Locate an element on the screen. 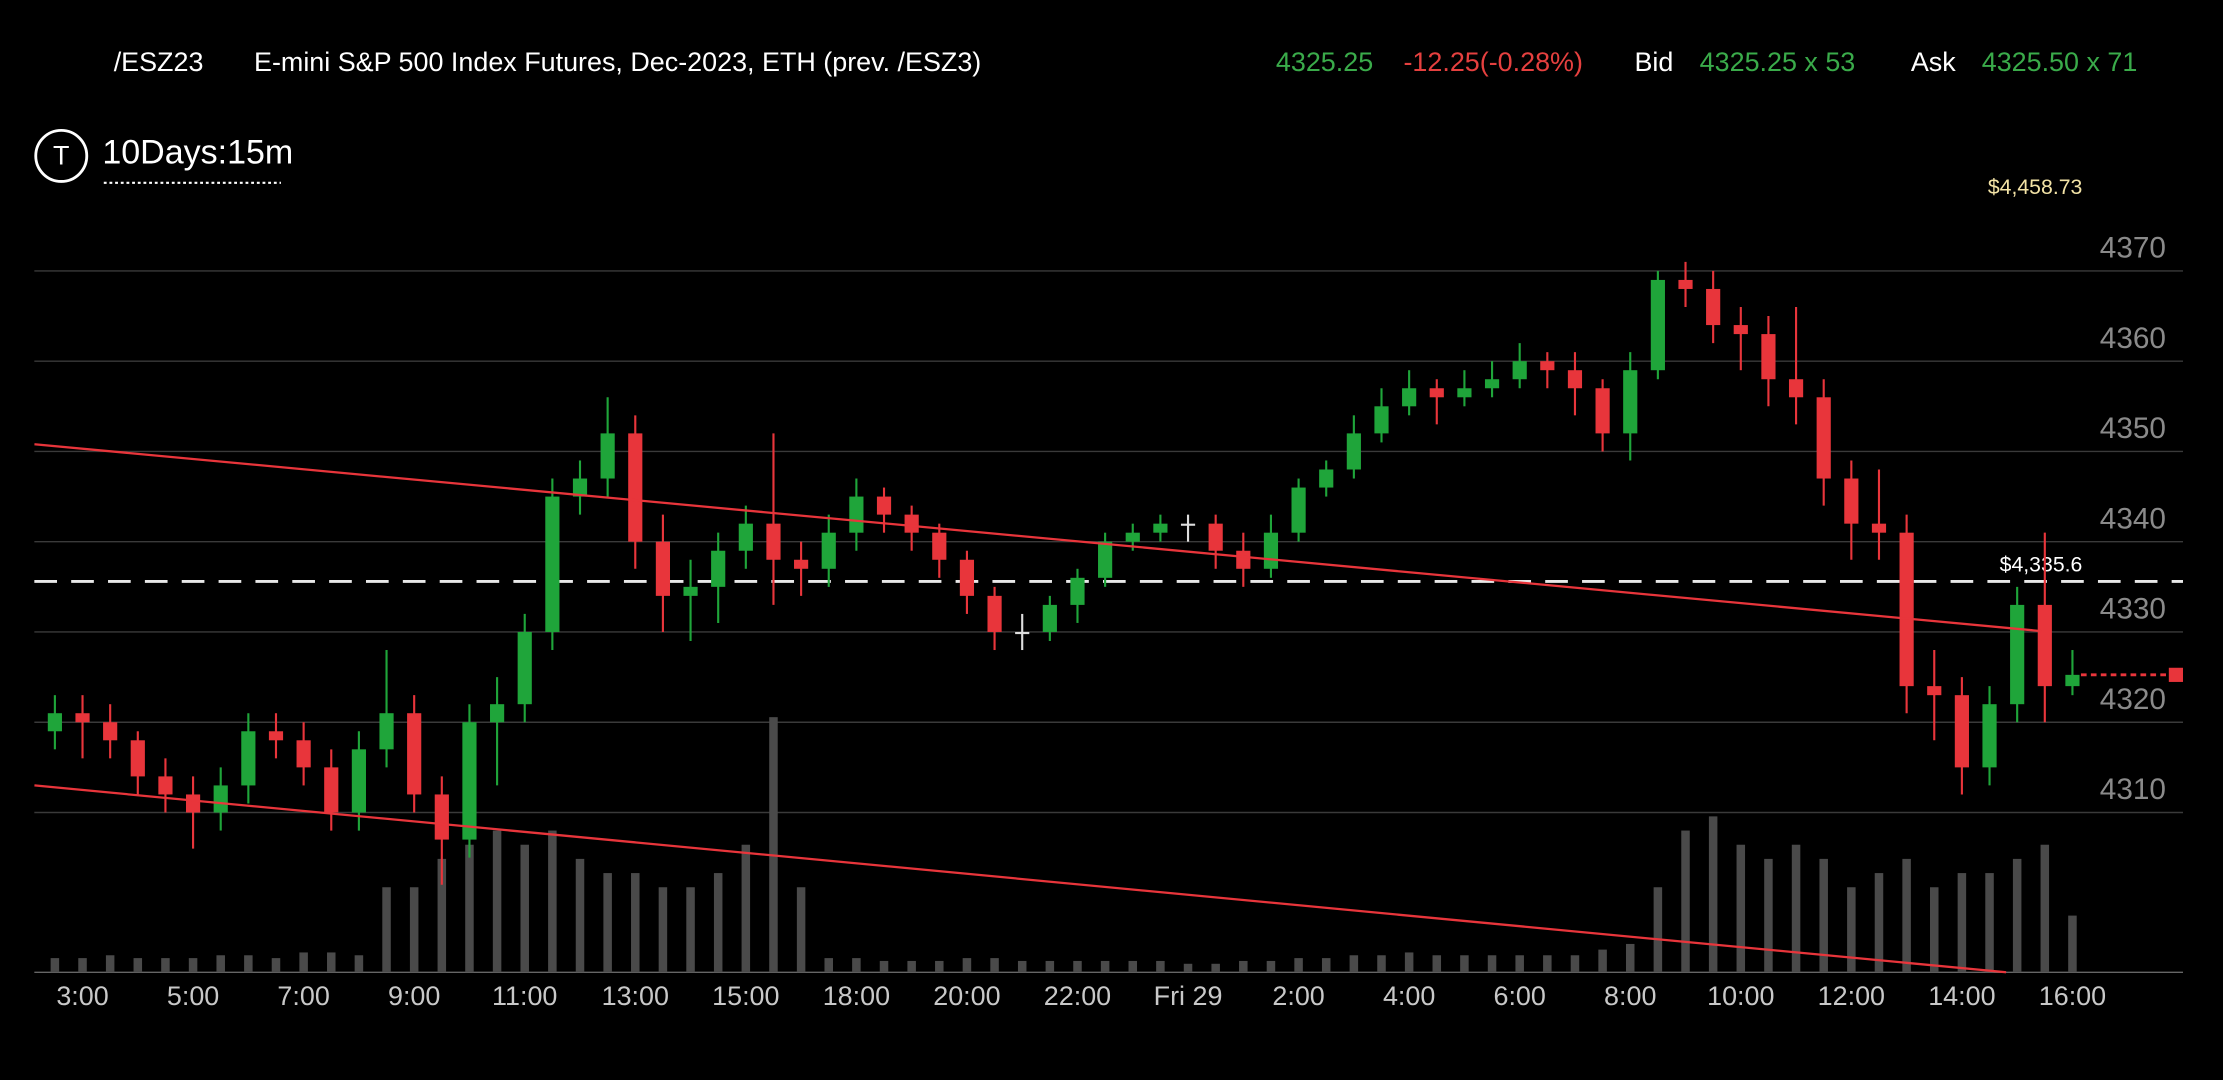 This screenshot has height=1080, width=2223. x-tick-label: 2:00 is located at coordinates (1298, 996).